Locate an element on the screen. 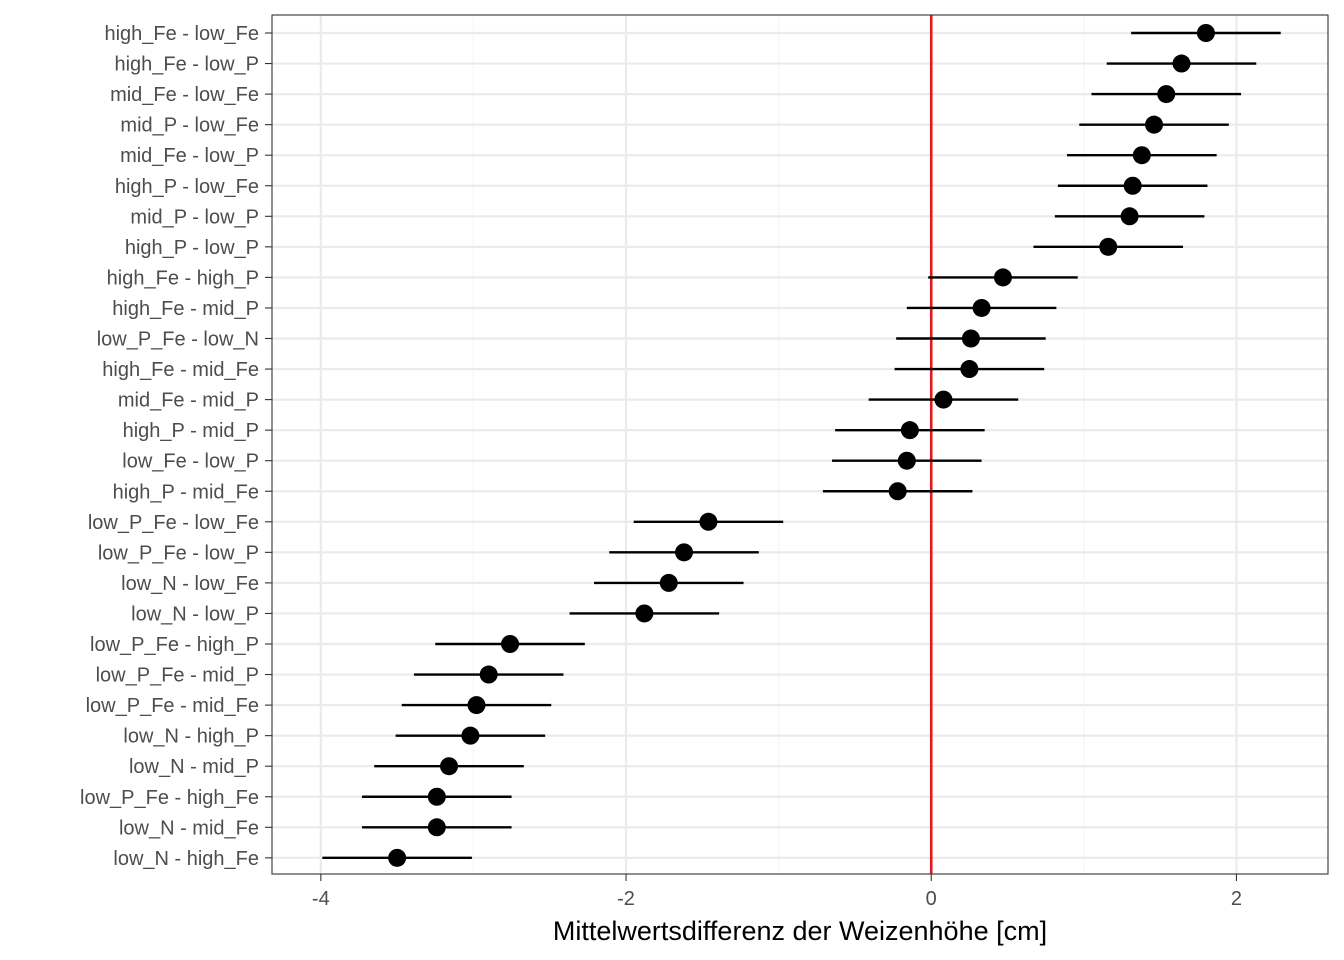 This screenshot has width=1344, height=960. y-tick-label: low_P_Fe - mid_P is located at coordinates (177, 676).